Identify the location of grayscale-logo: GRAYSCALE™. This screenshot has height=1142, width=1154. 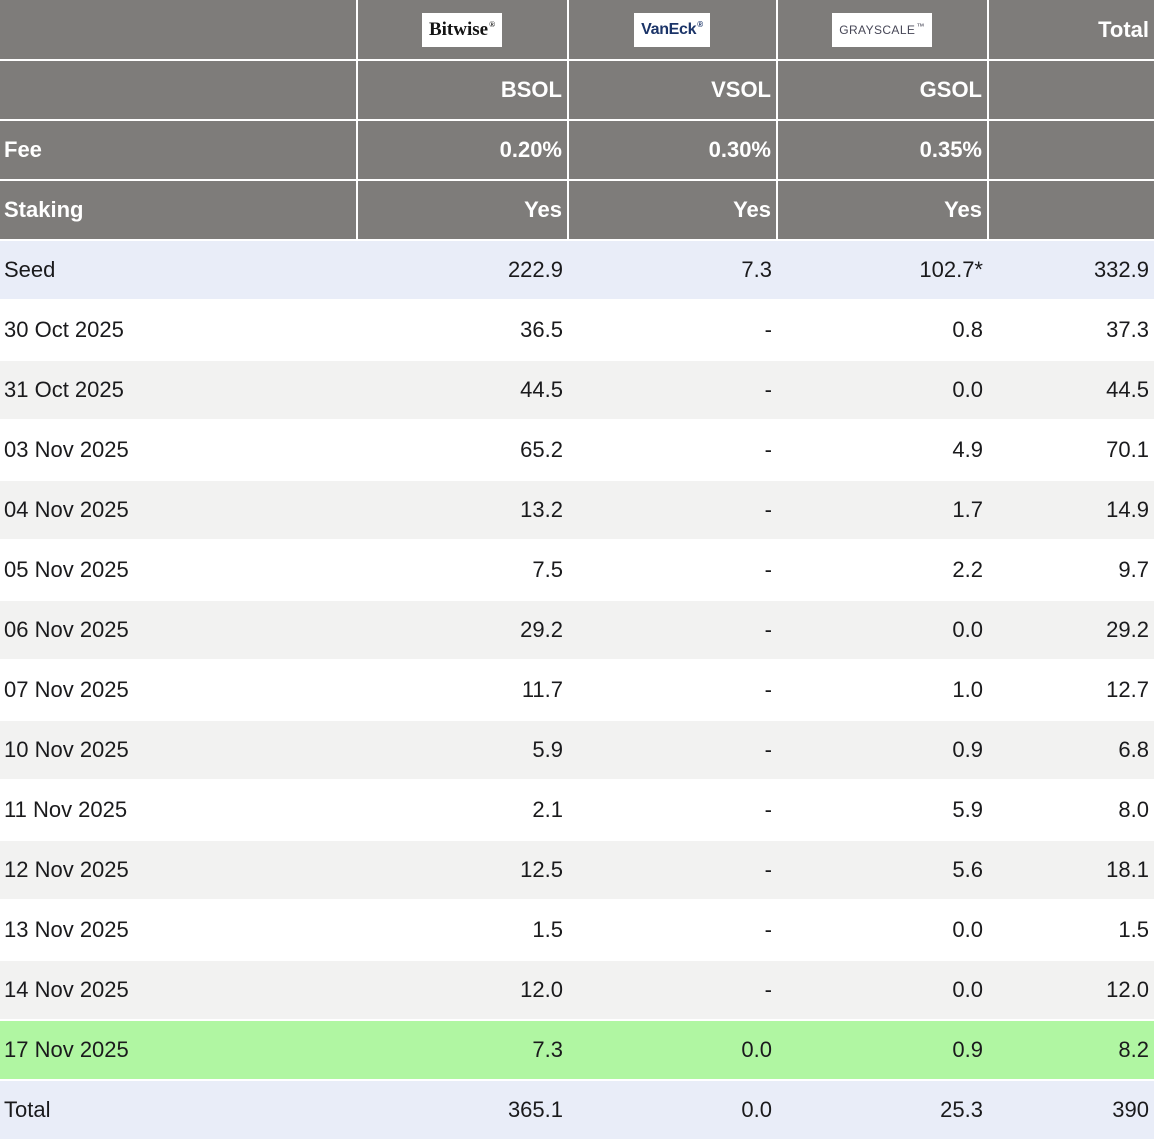
(882, 29).